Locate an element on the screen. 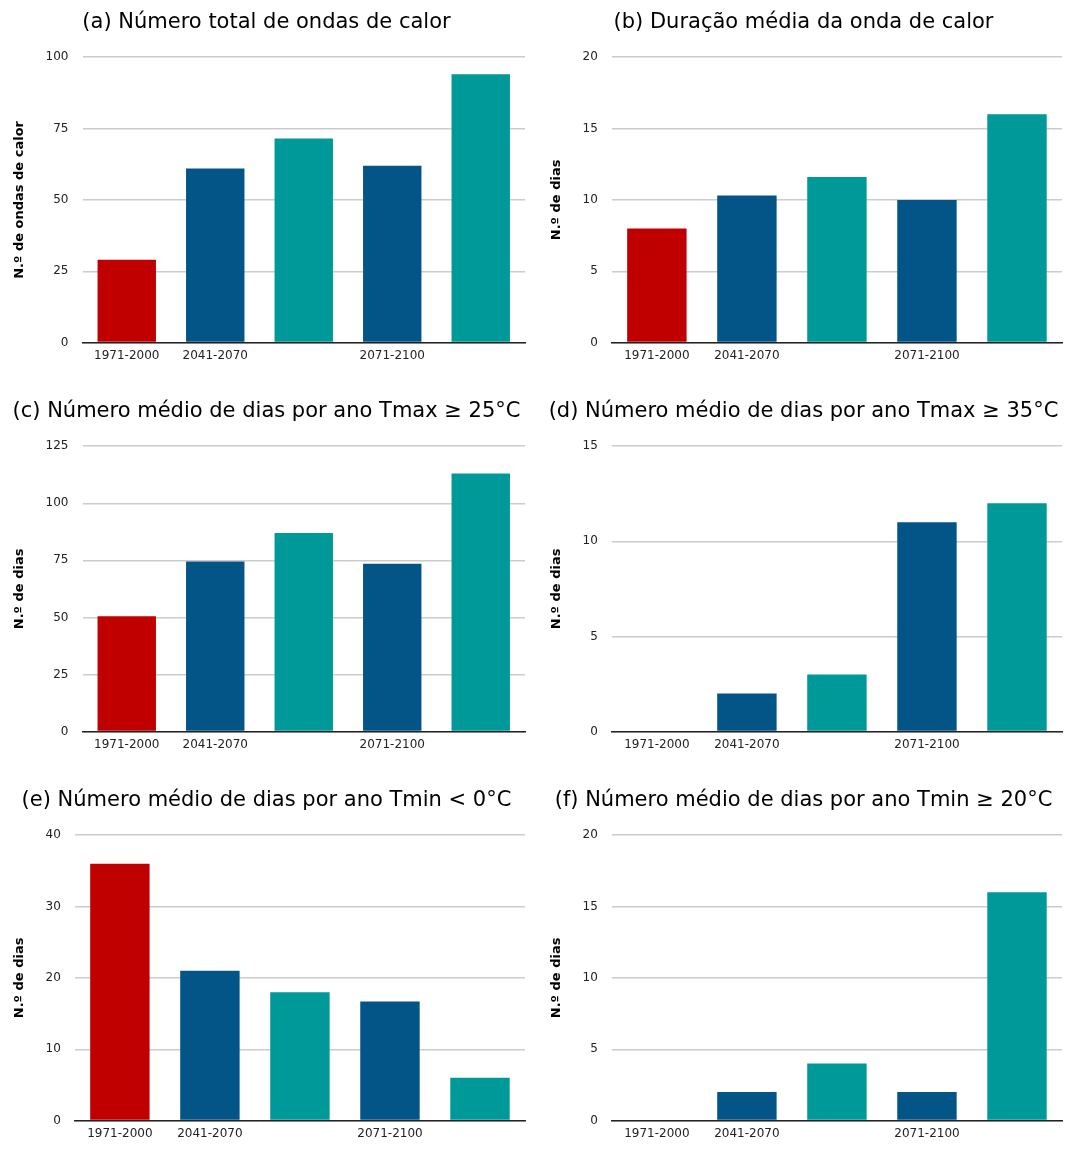  y-tick-label: 40 is located at coordinates (53, 834).